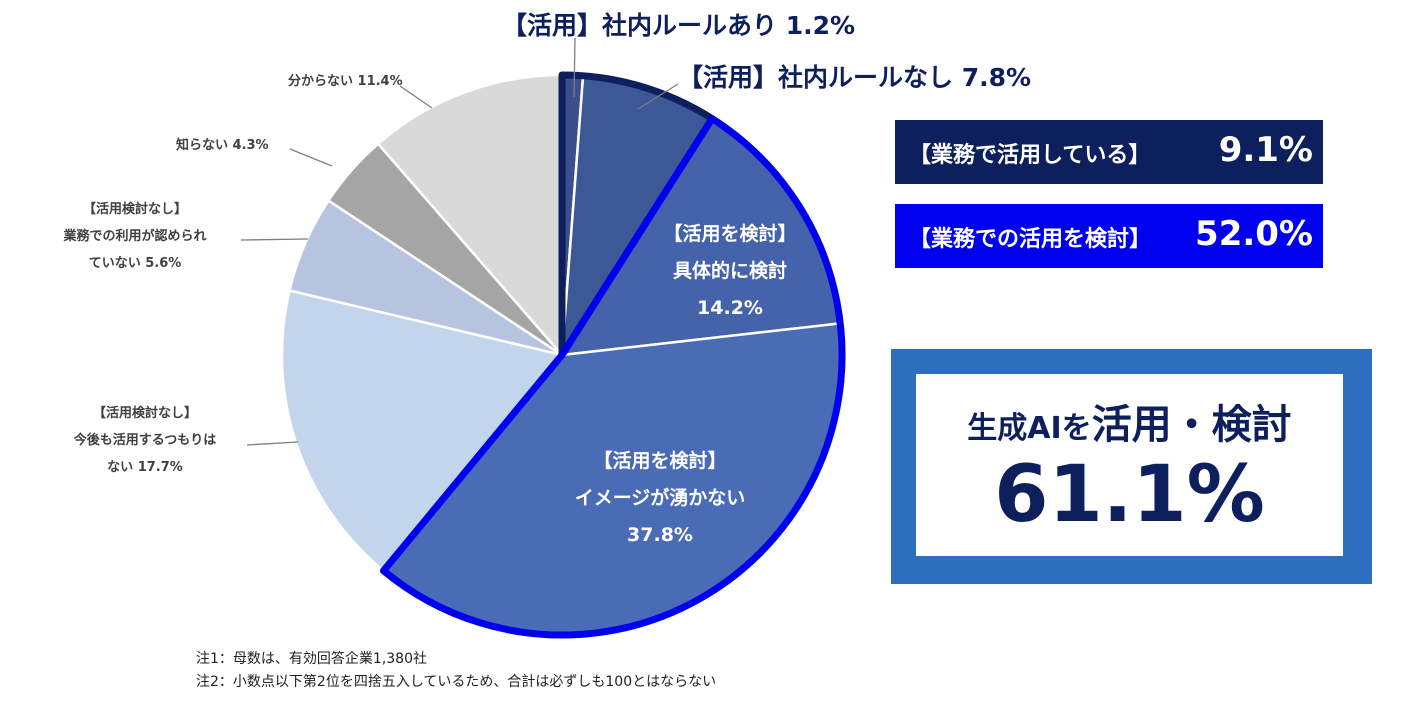 The width and height of the screenshot is (1402, 706). Describe the element at coordinates (135, 263) in the screenshot. I see `label-line: ていない 5.6%` at that location.